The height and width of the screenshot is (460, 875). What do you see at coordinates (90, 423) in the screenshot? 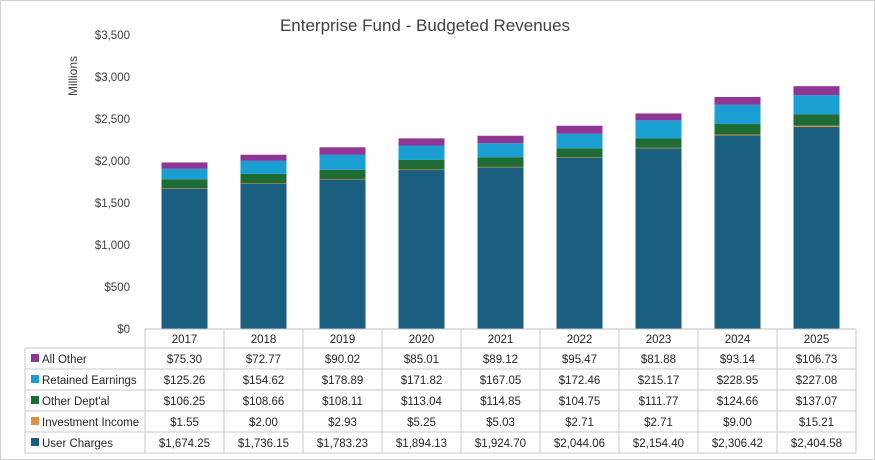
I see `legend-label: Investment Income` at bounding box center [90, 423].